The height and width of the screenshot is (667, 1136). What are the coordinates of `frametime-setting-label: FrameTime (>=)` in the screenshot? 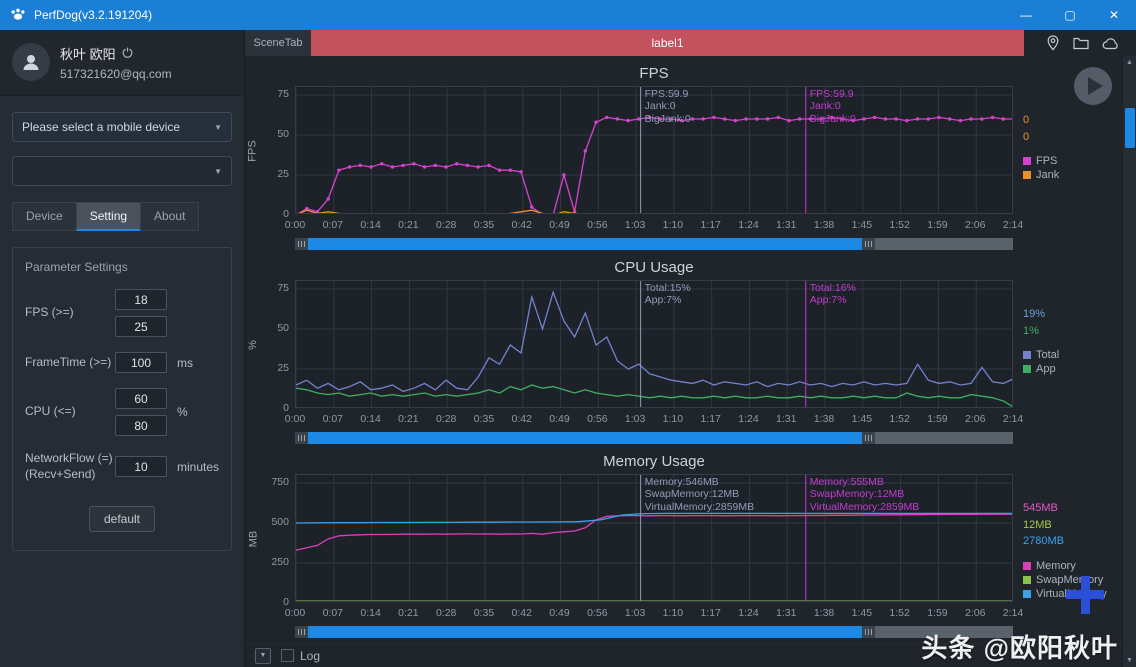 It's located at (68, 361).